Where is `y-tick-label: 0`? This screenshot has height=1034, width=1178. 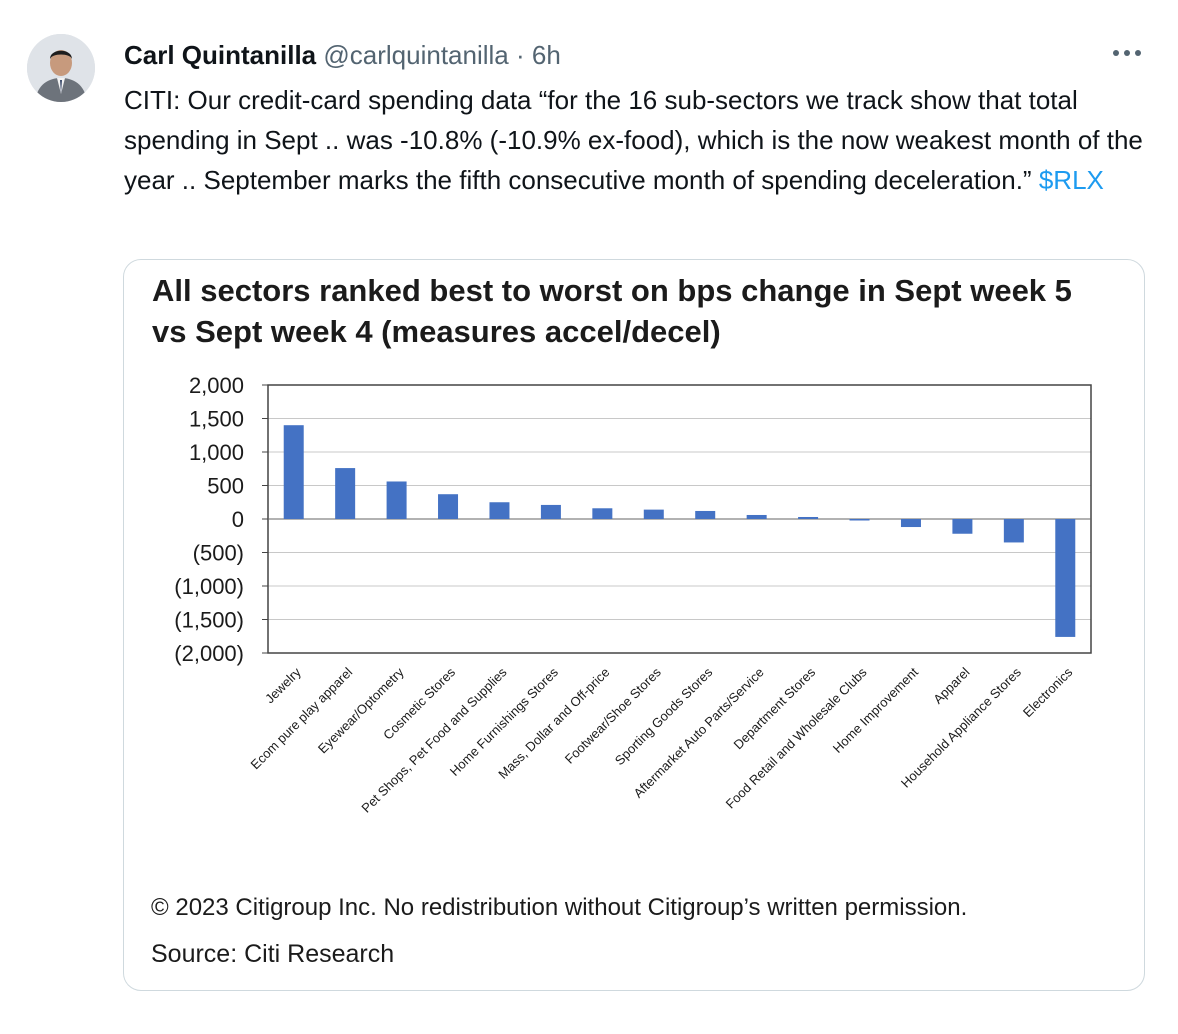
y-tick-label: 0 is located at coordinates (238, 519).